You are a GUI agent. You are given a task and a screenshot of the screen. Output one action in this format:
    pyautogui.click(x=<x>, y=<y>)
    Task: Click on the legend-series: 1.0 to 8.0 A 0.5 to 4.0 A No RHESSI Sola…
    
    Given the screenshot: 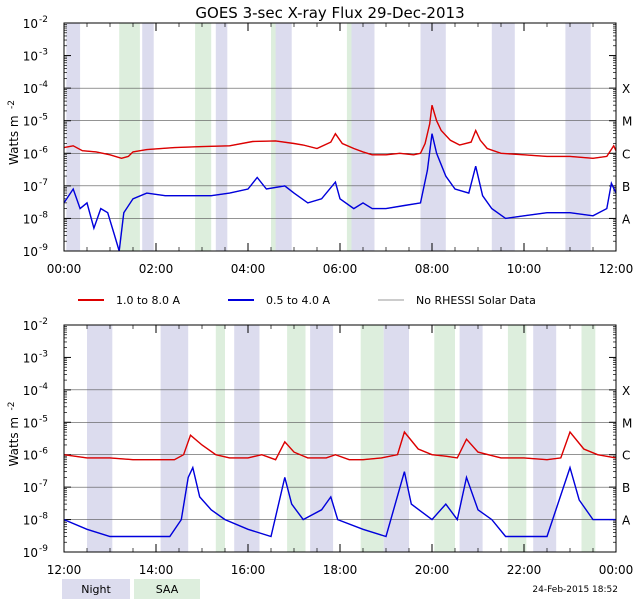 What is the action you would take?
    pyautogui.click(x=307, y=300)
    